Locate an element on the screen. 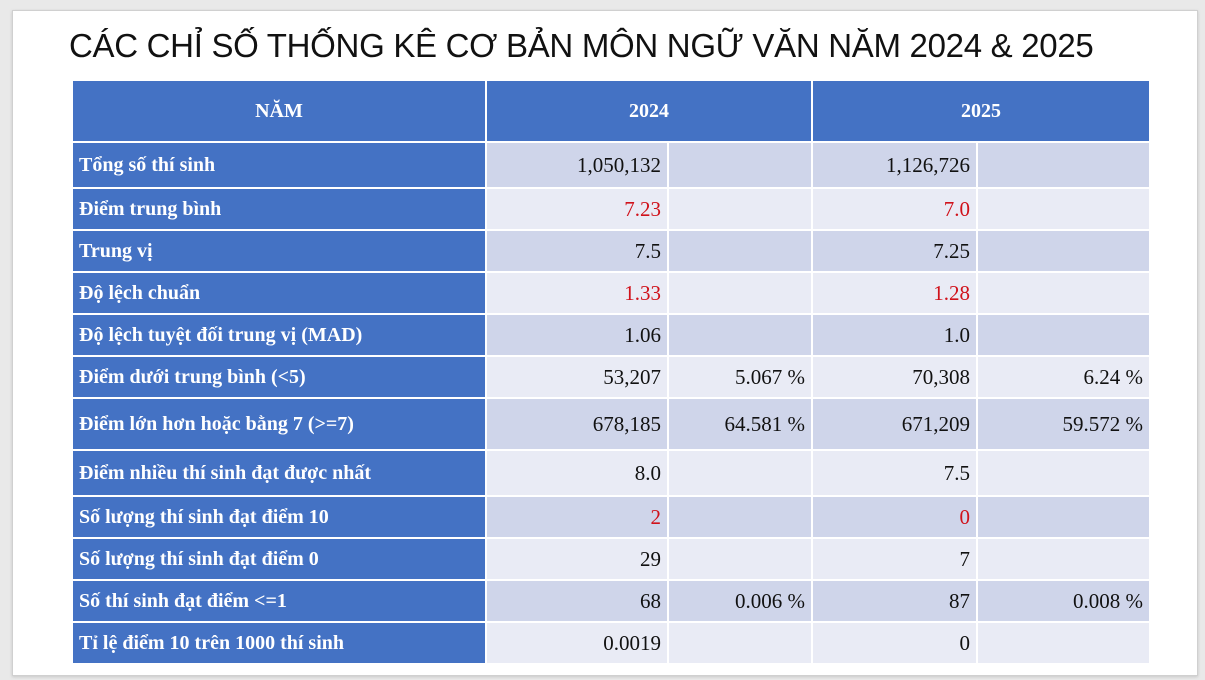  value-2025: 1.28 is located at coordinates (894, 293).